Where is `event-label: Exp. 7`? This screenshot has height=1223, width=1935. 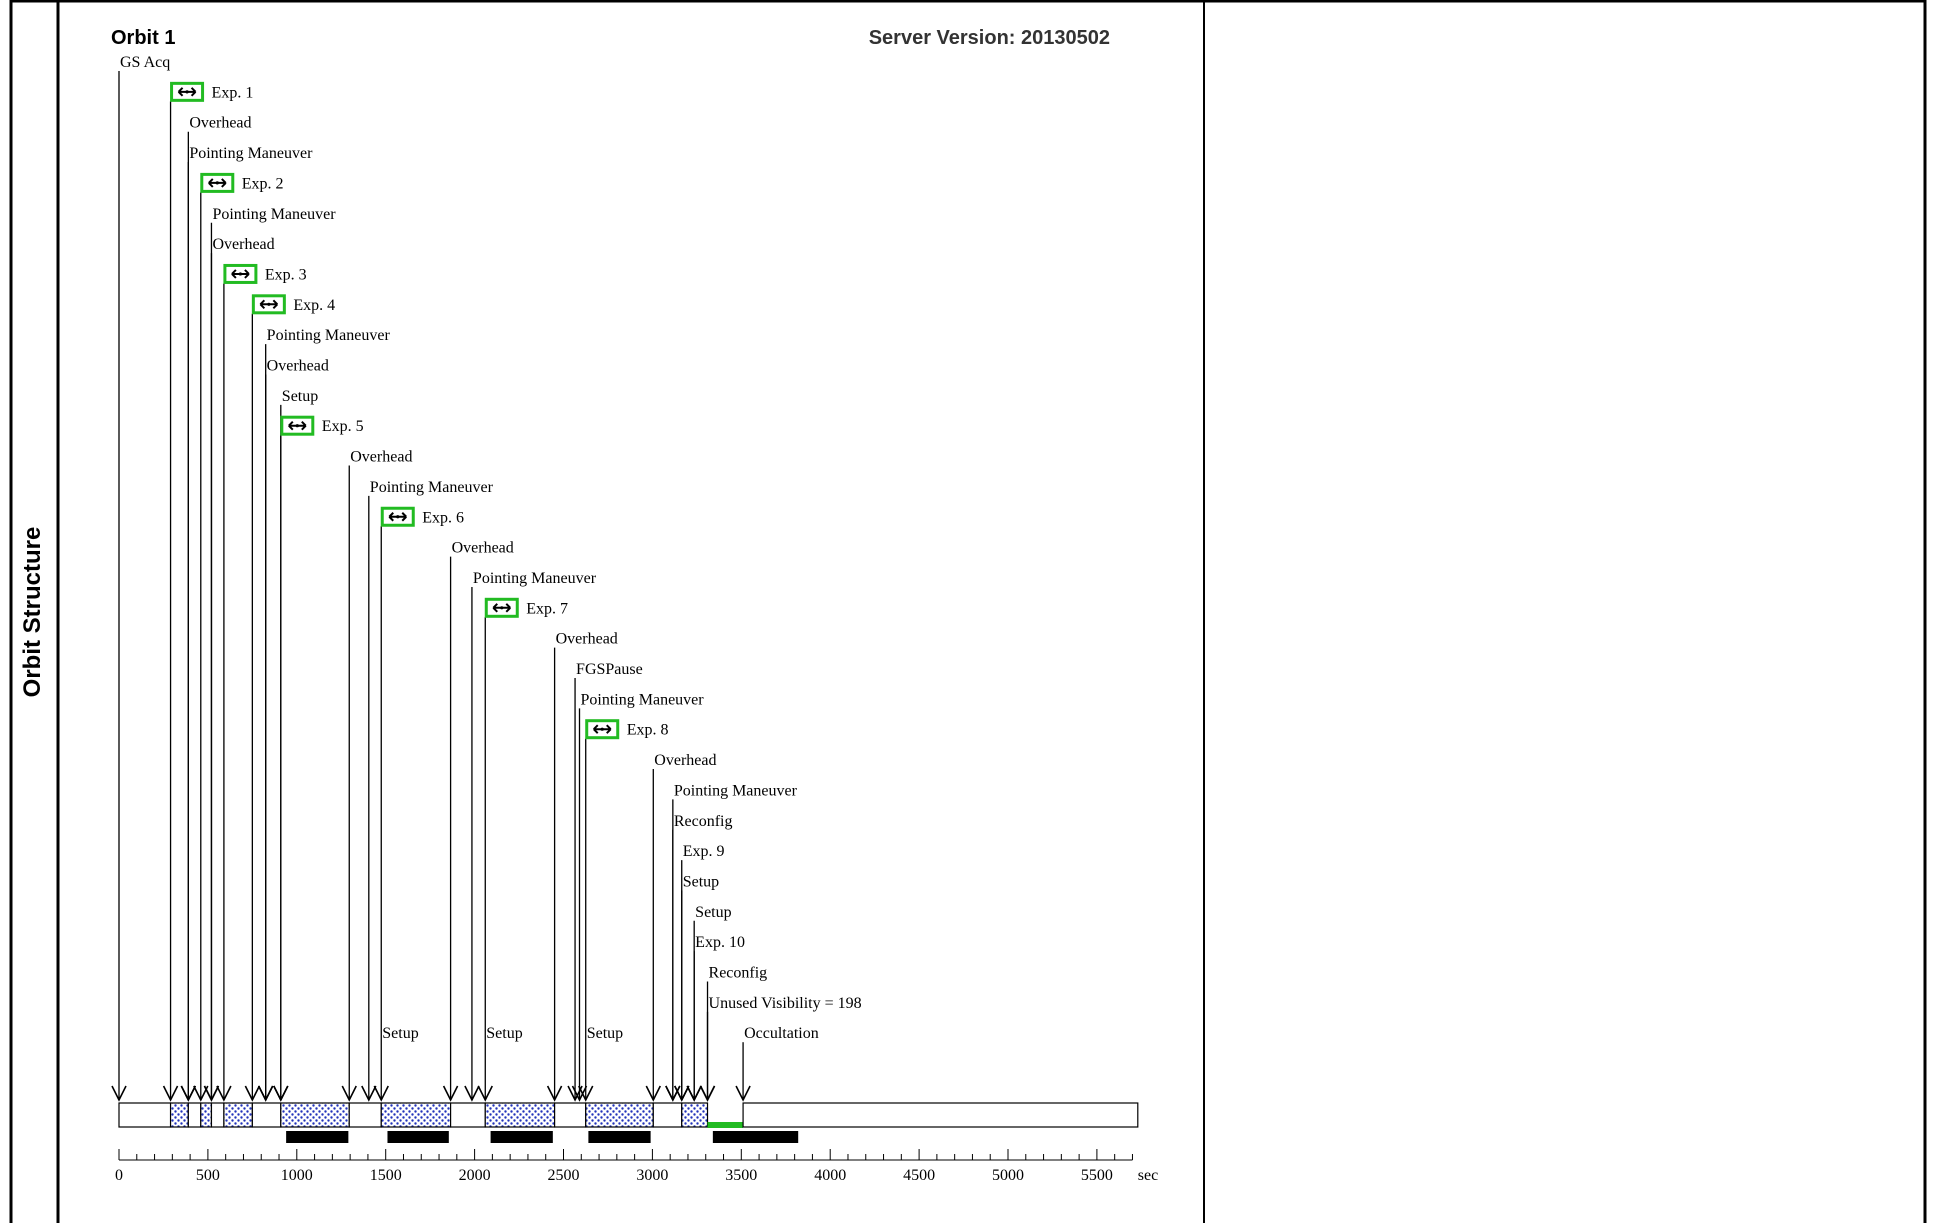
event-label: Exp. 7 is located at coordinates (547, 608).